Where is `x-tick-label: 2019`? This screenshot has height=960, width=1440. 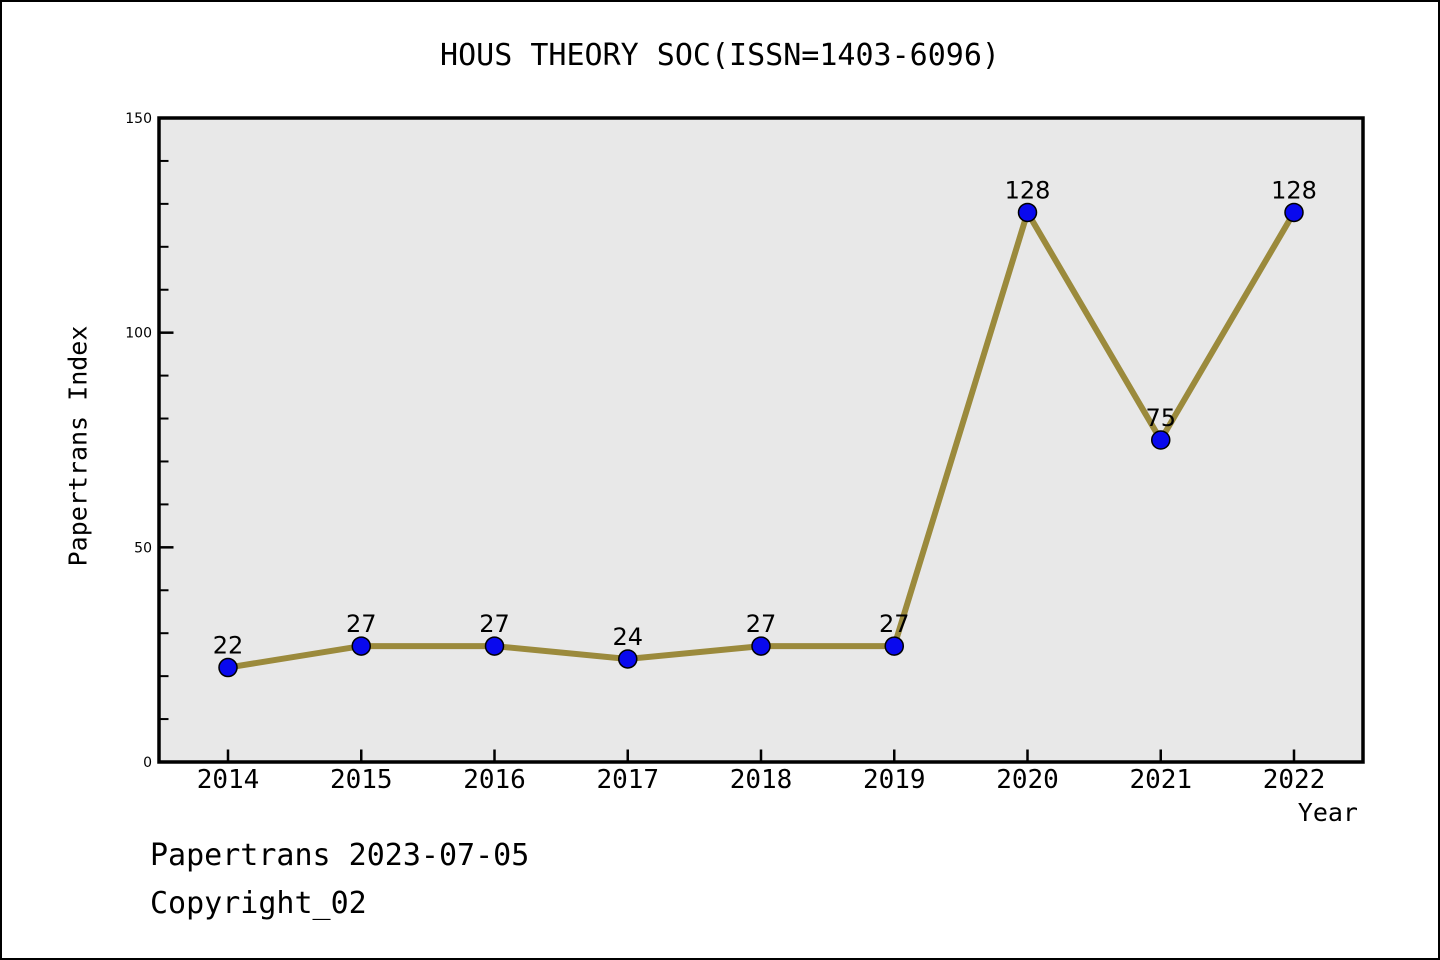
x-tick-label: 2019 is located at coordinates (894, 780).